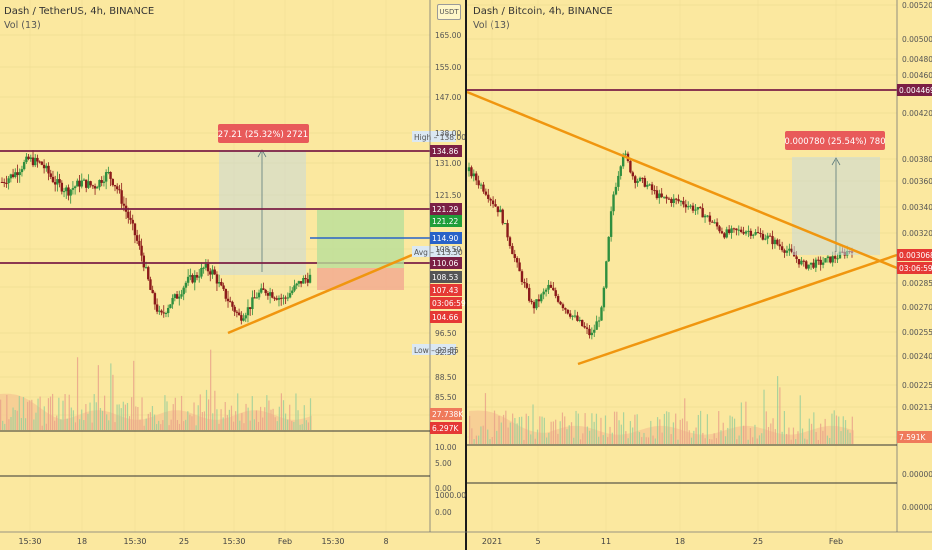 The image size is (932, 550). I want to click on price-label: 108.53, so click(445, 277).